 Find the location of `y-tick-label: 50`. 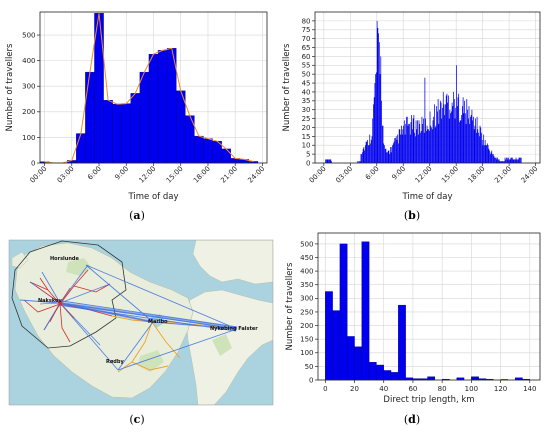

y-tick-label: 50 is located at coordinates (309, 367).